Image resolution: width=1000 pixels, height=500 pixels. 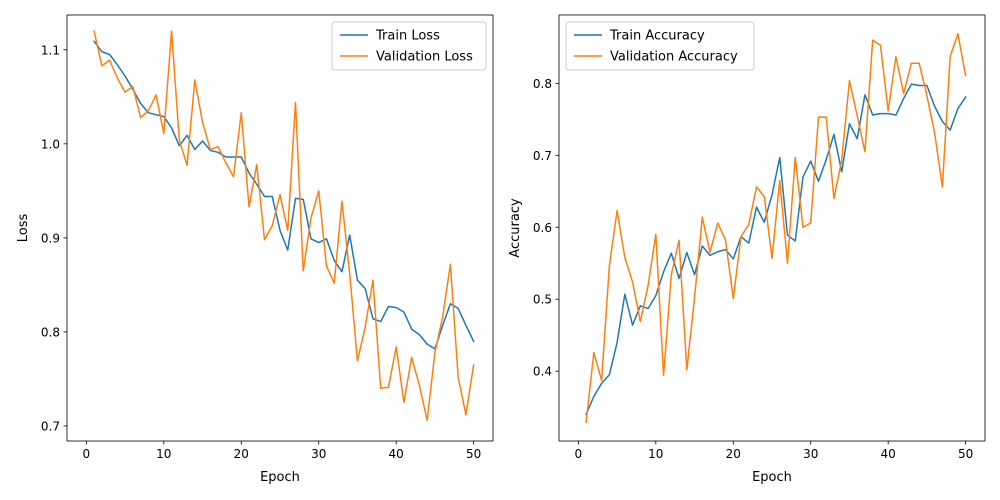 I want to click on y-tick-label: 0.4, so click(x=542, y=372).